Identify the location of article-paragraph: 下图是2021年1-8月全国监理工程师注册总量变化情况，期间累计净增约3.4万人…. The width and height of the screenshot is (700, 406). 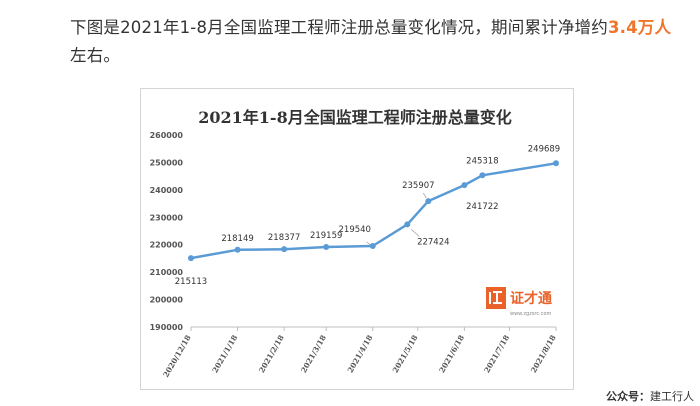
(375, 42).